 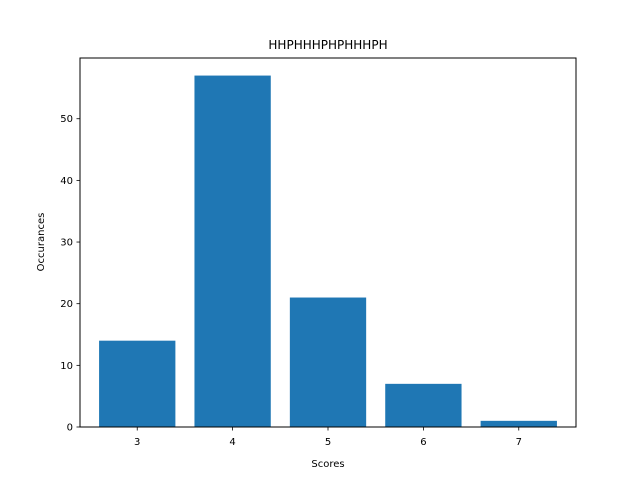 What do you see at coordinates (70, 428) in the screenshot?
I see `y-tick-label: 0` at bounding box center [70, 428].